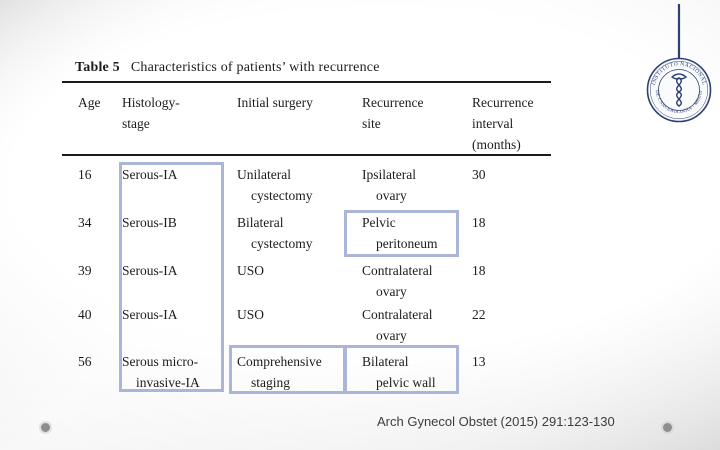 This screenshot has height=450, width=720. I want to click on seal-inner-ring, so click(679, 90).